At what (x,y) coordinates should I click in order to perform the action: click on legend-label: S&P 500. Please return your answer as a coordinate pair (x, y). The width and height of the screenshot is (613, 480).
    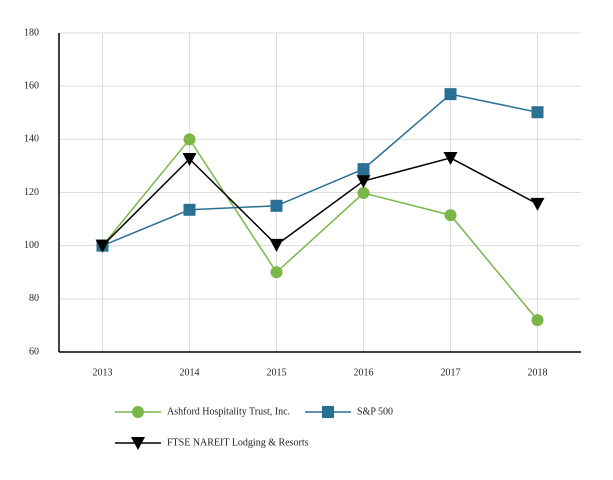
    Looking at the image, I should click on (375, 411).